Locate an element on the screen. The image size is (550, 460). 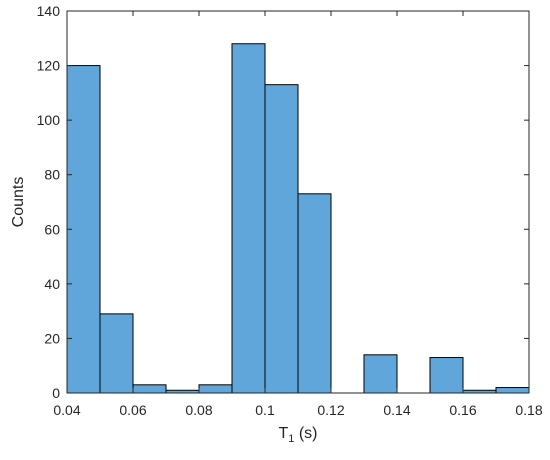
x-tick-label: 0.14 is located at coordinates (396, 410).